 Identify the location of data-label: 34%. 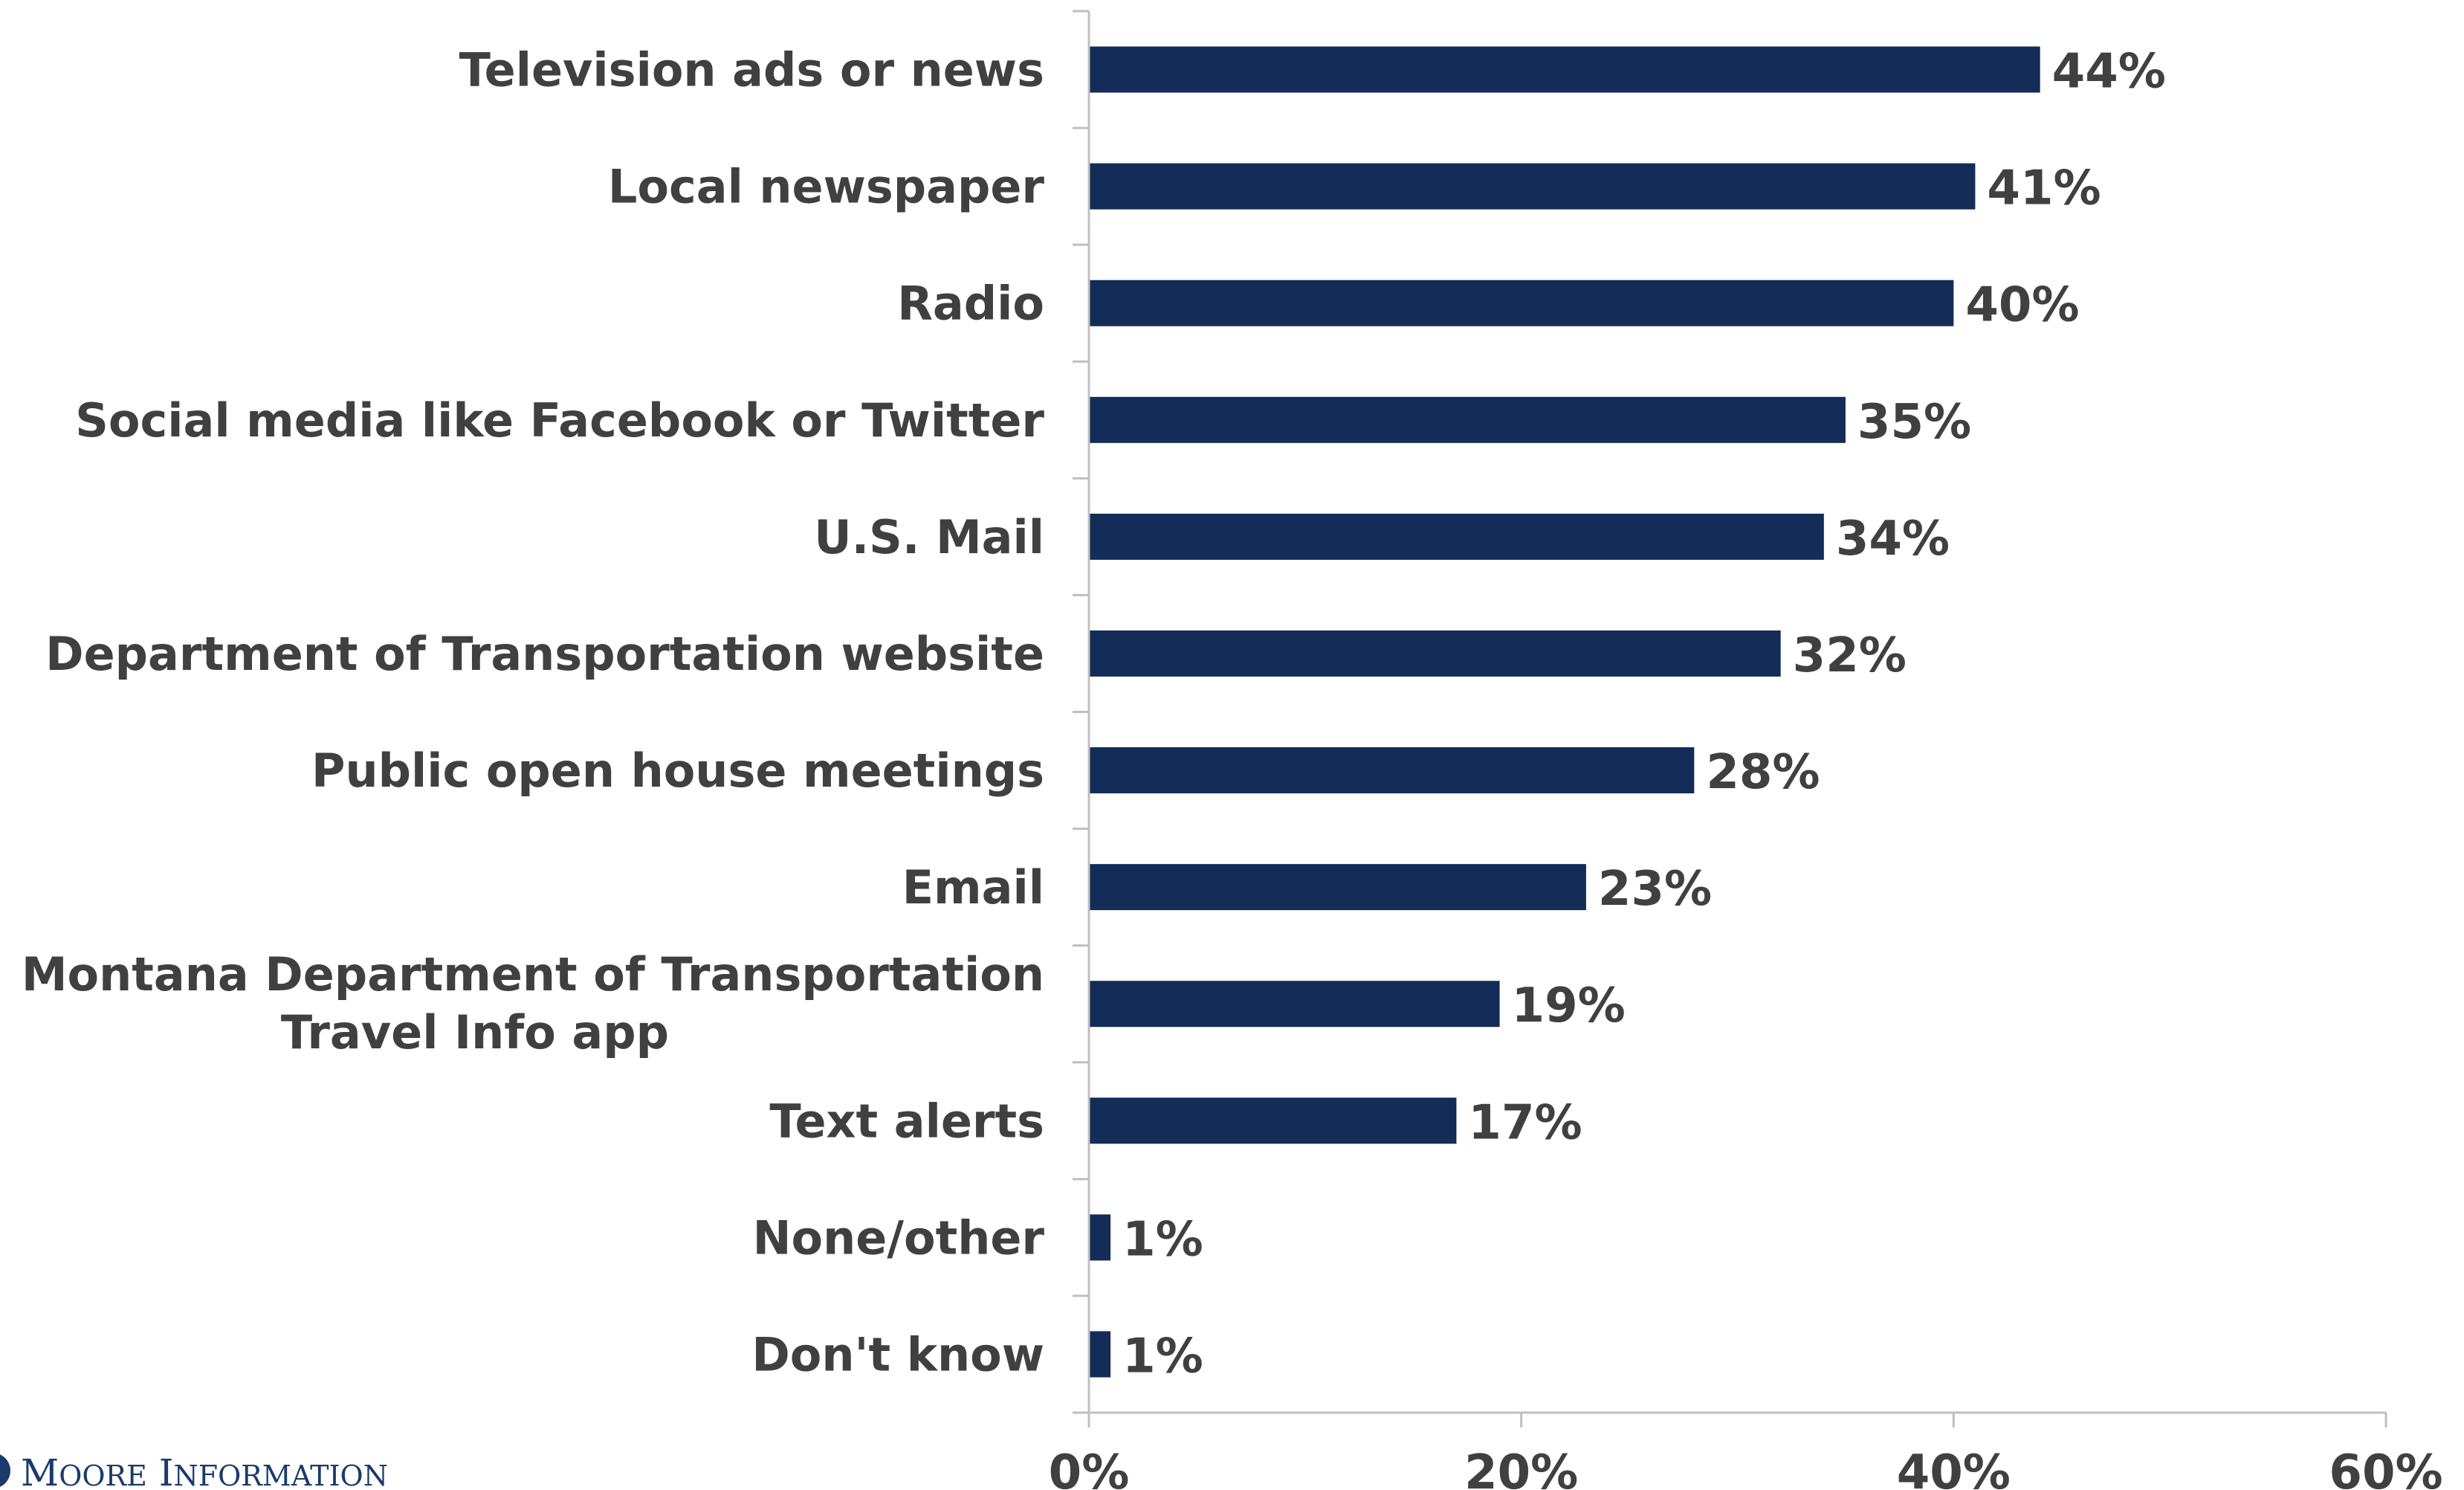
(1893, 539).